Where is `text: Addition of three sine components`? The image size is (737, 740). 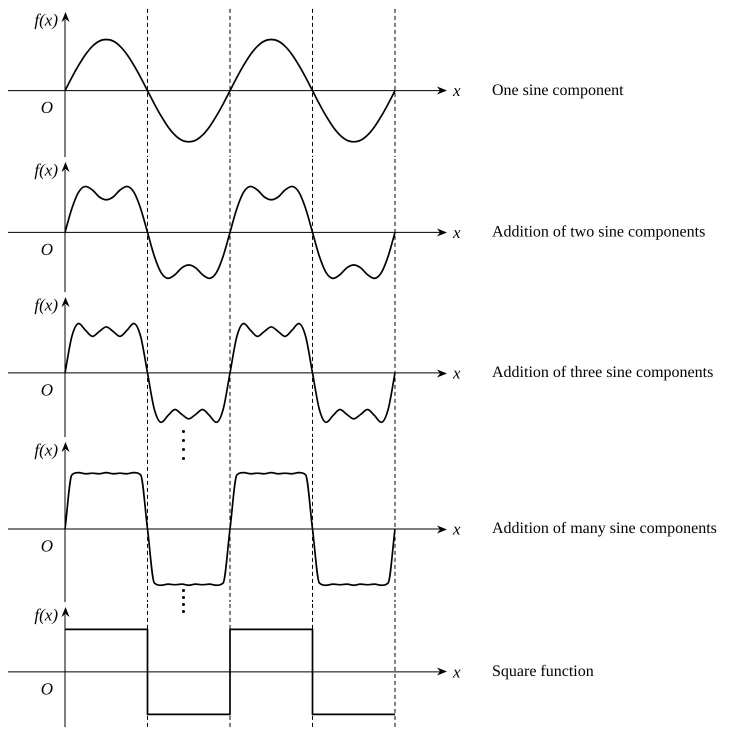 text: Addition of three sine components is located at coordinates (603, 373).